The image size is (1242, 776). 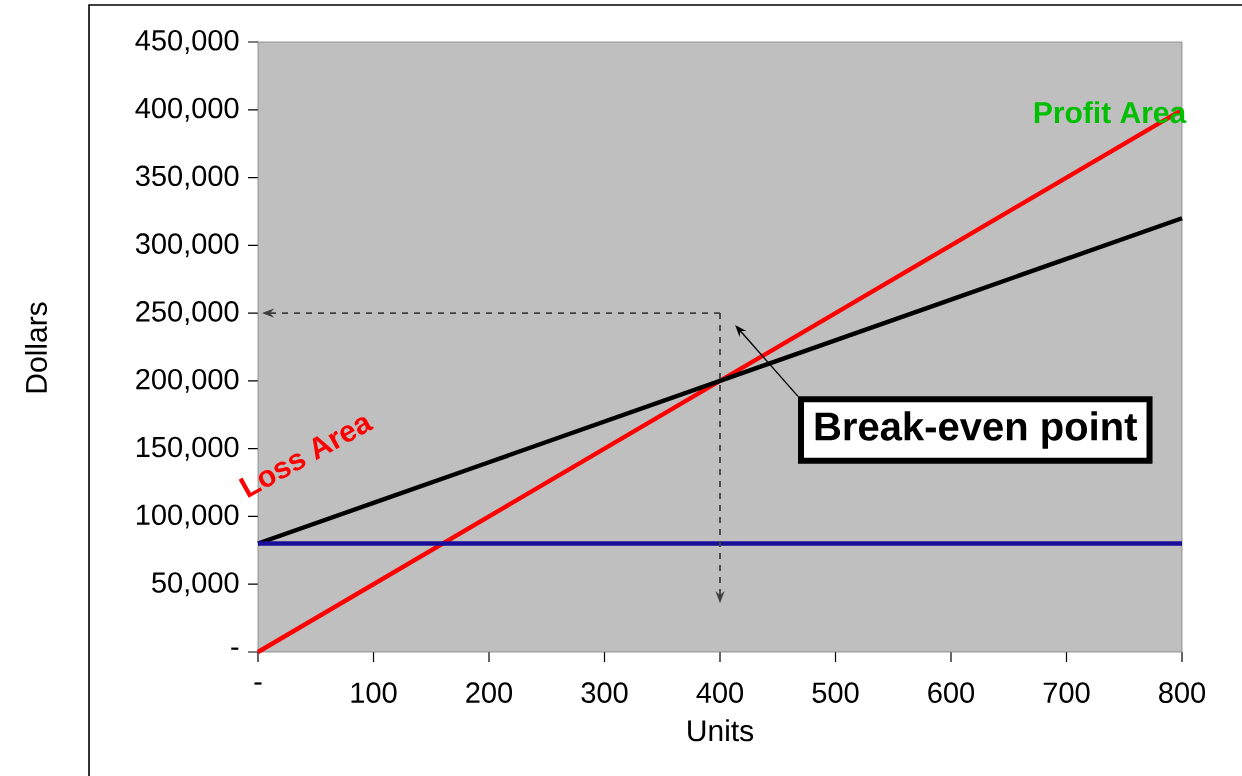 I want to click on y-tick-label: 150,000, so click(x=187, y=448).